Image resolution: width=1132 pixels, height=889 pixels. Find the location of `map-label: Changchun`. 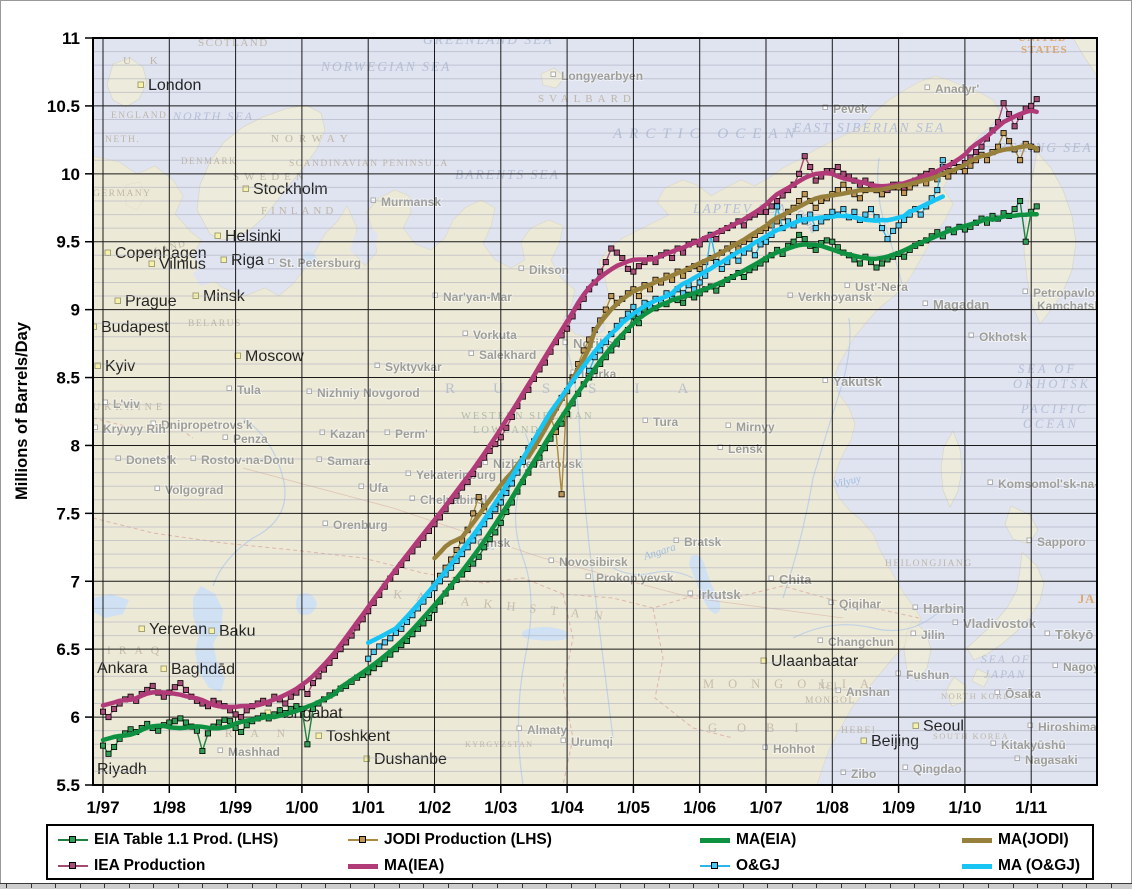

map-label: Changchun is located at coordinates (861, 642).